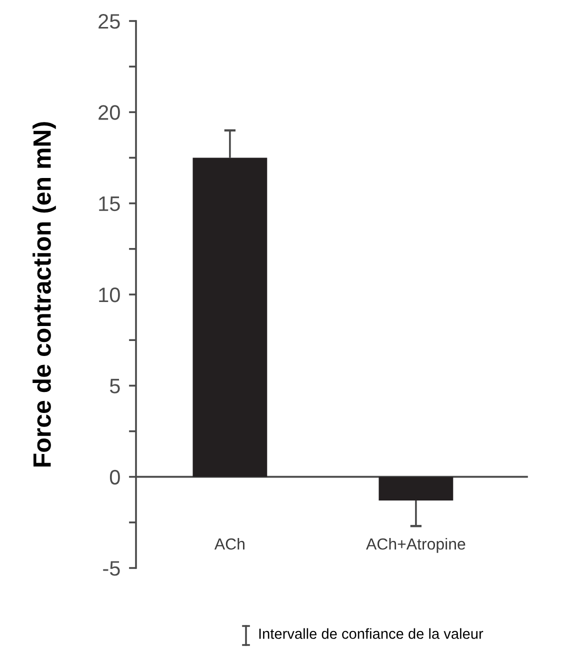  I want to click on text: Intervalle de confiance de la valeur, so click(371, 633).